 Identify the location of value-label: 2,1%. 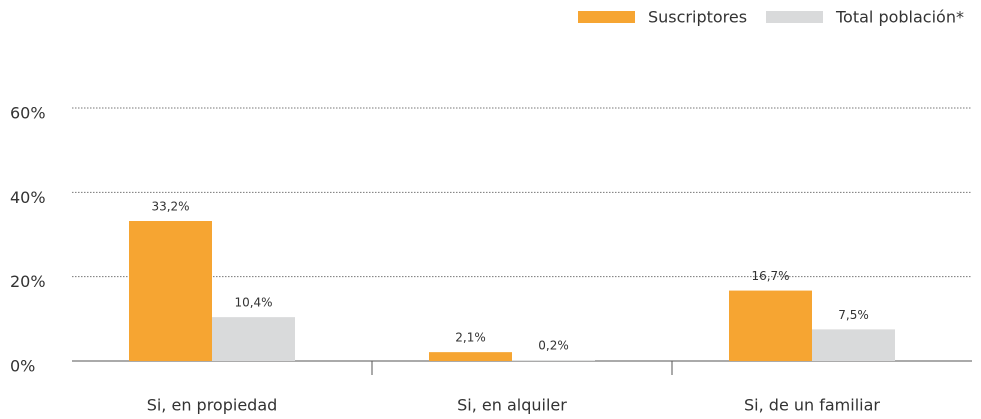
(470, 338).